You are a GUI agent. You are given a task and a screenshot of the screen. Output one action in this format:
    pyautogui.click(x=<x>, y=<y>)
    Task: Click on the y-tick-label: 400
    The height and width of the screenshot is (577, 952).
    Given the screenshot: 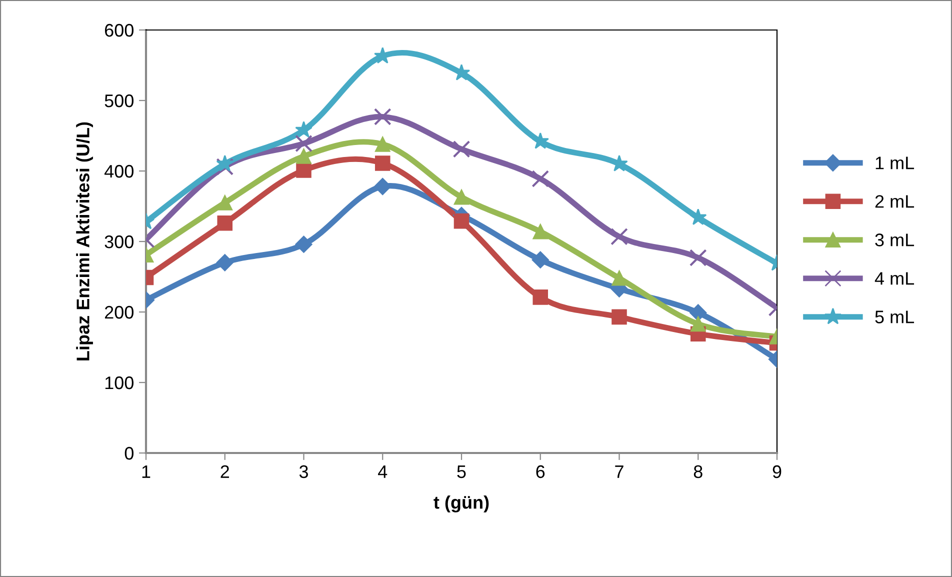 What is the action you would take?
    pyautogui.click(x=119, y=171)
    